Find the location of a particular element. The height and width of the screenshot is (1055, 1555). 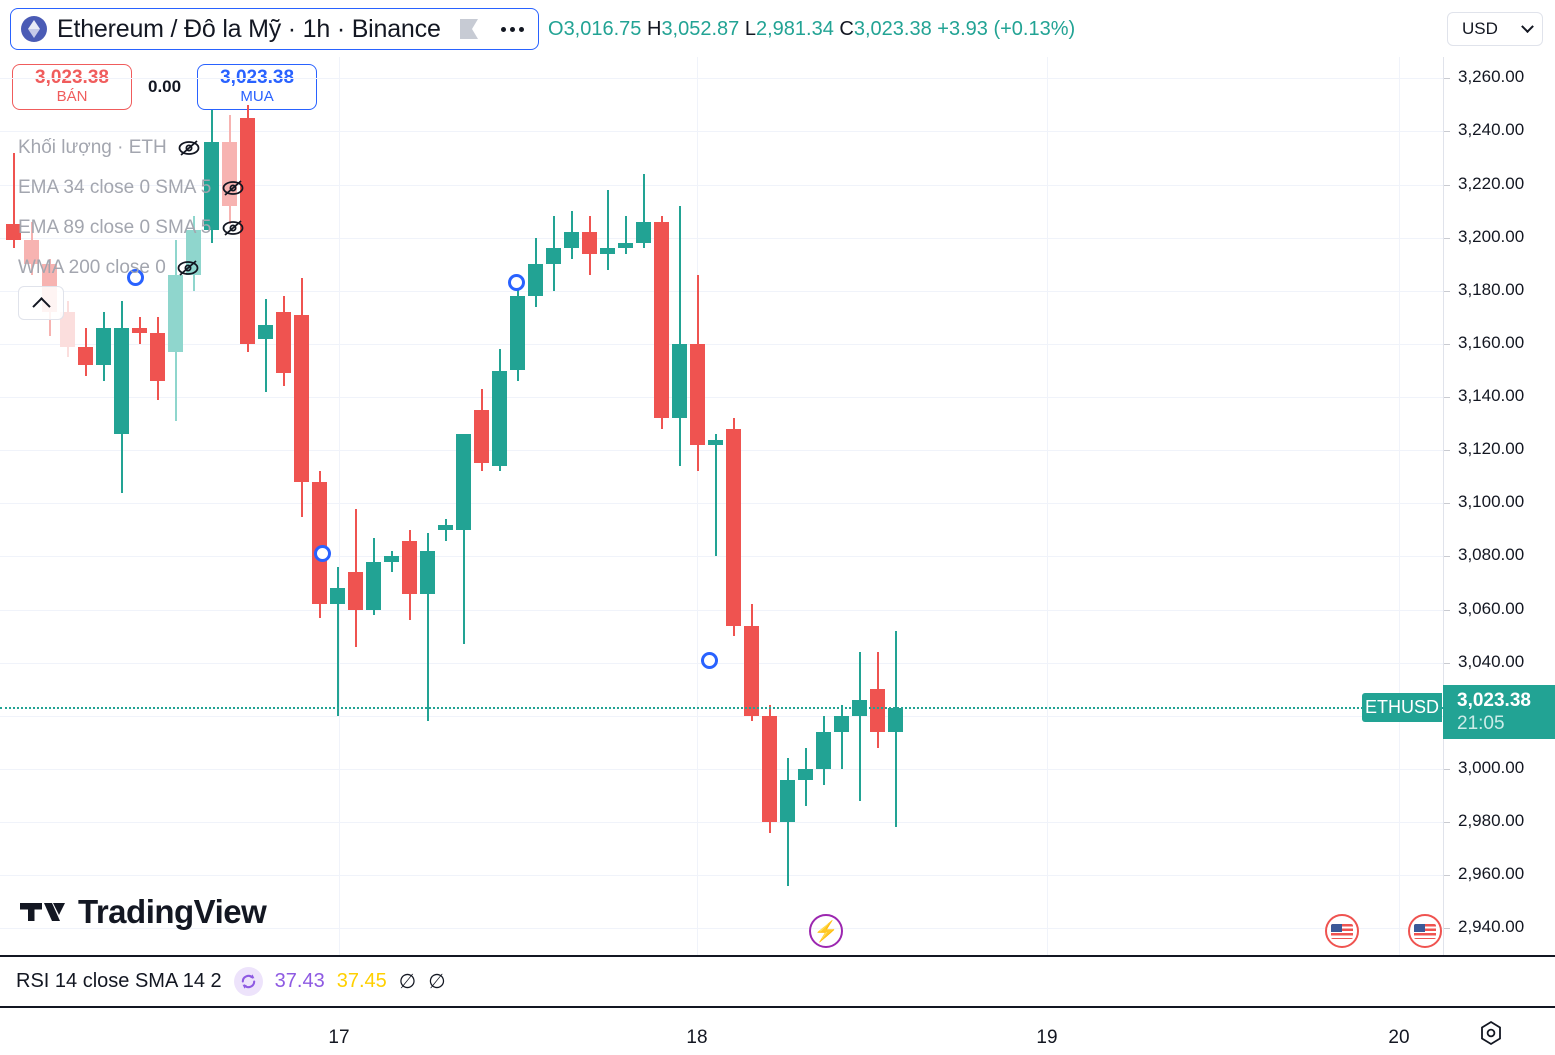

legend-label: EMA 89 close 0 SMA 5 is located at coordinates (115, 227).